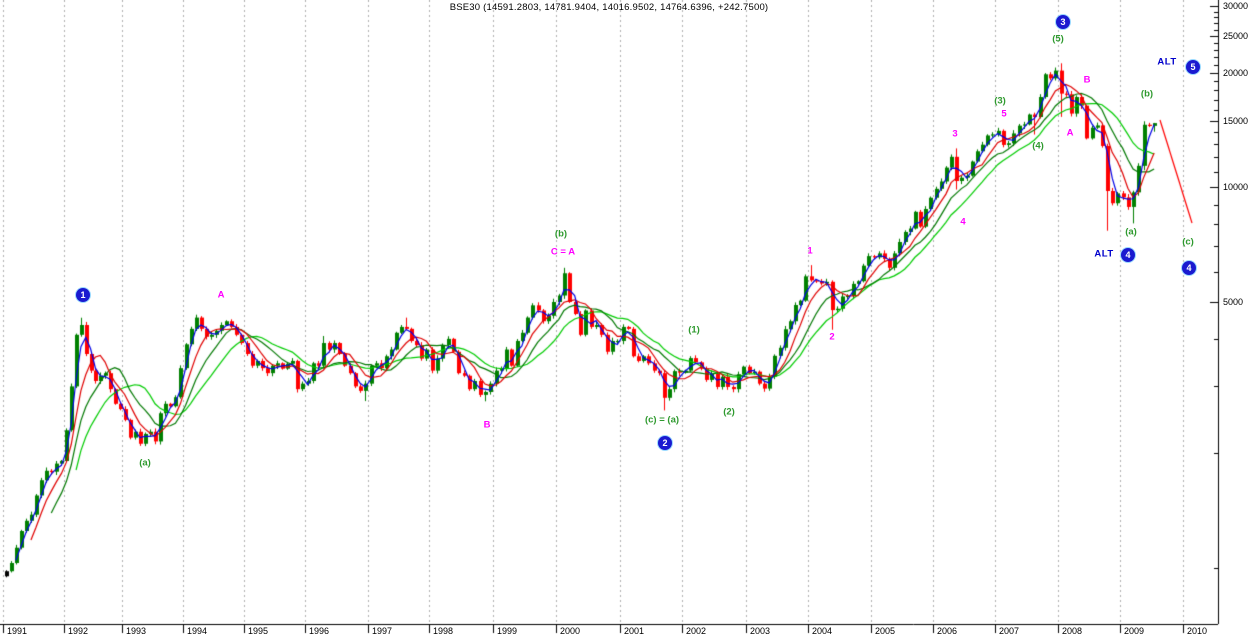 This screenshot has height=636, width=1250. I want to click on x-axis-year-label: 1995, so click(258, 631).